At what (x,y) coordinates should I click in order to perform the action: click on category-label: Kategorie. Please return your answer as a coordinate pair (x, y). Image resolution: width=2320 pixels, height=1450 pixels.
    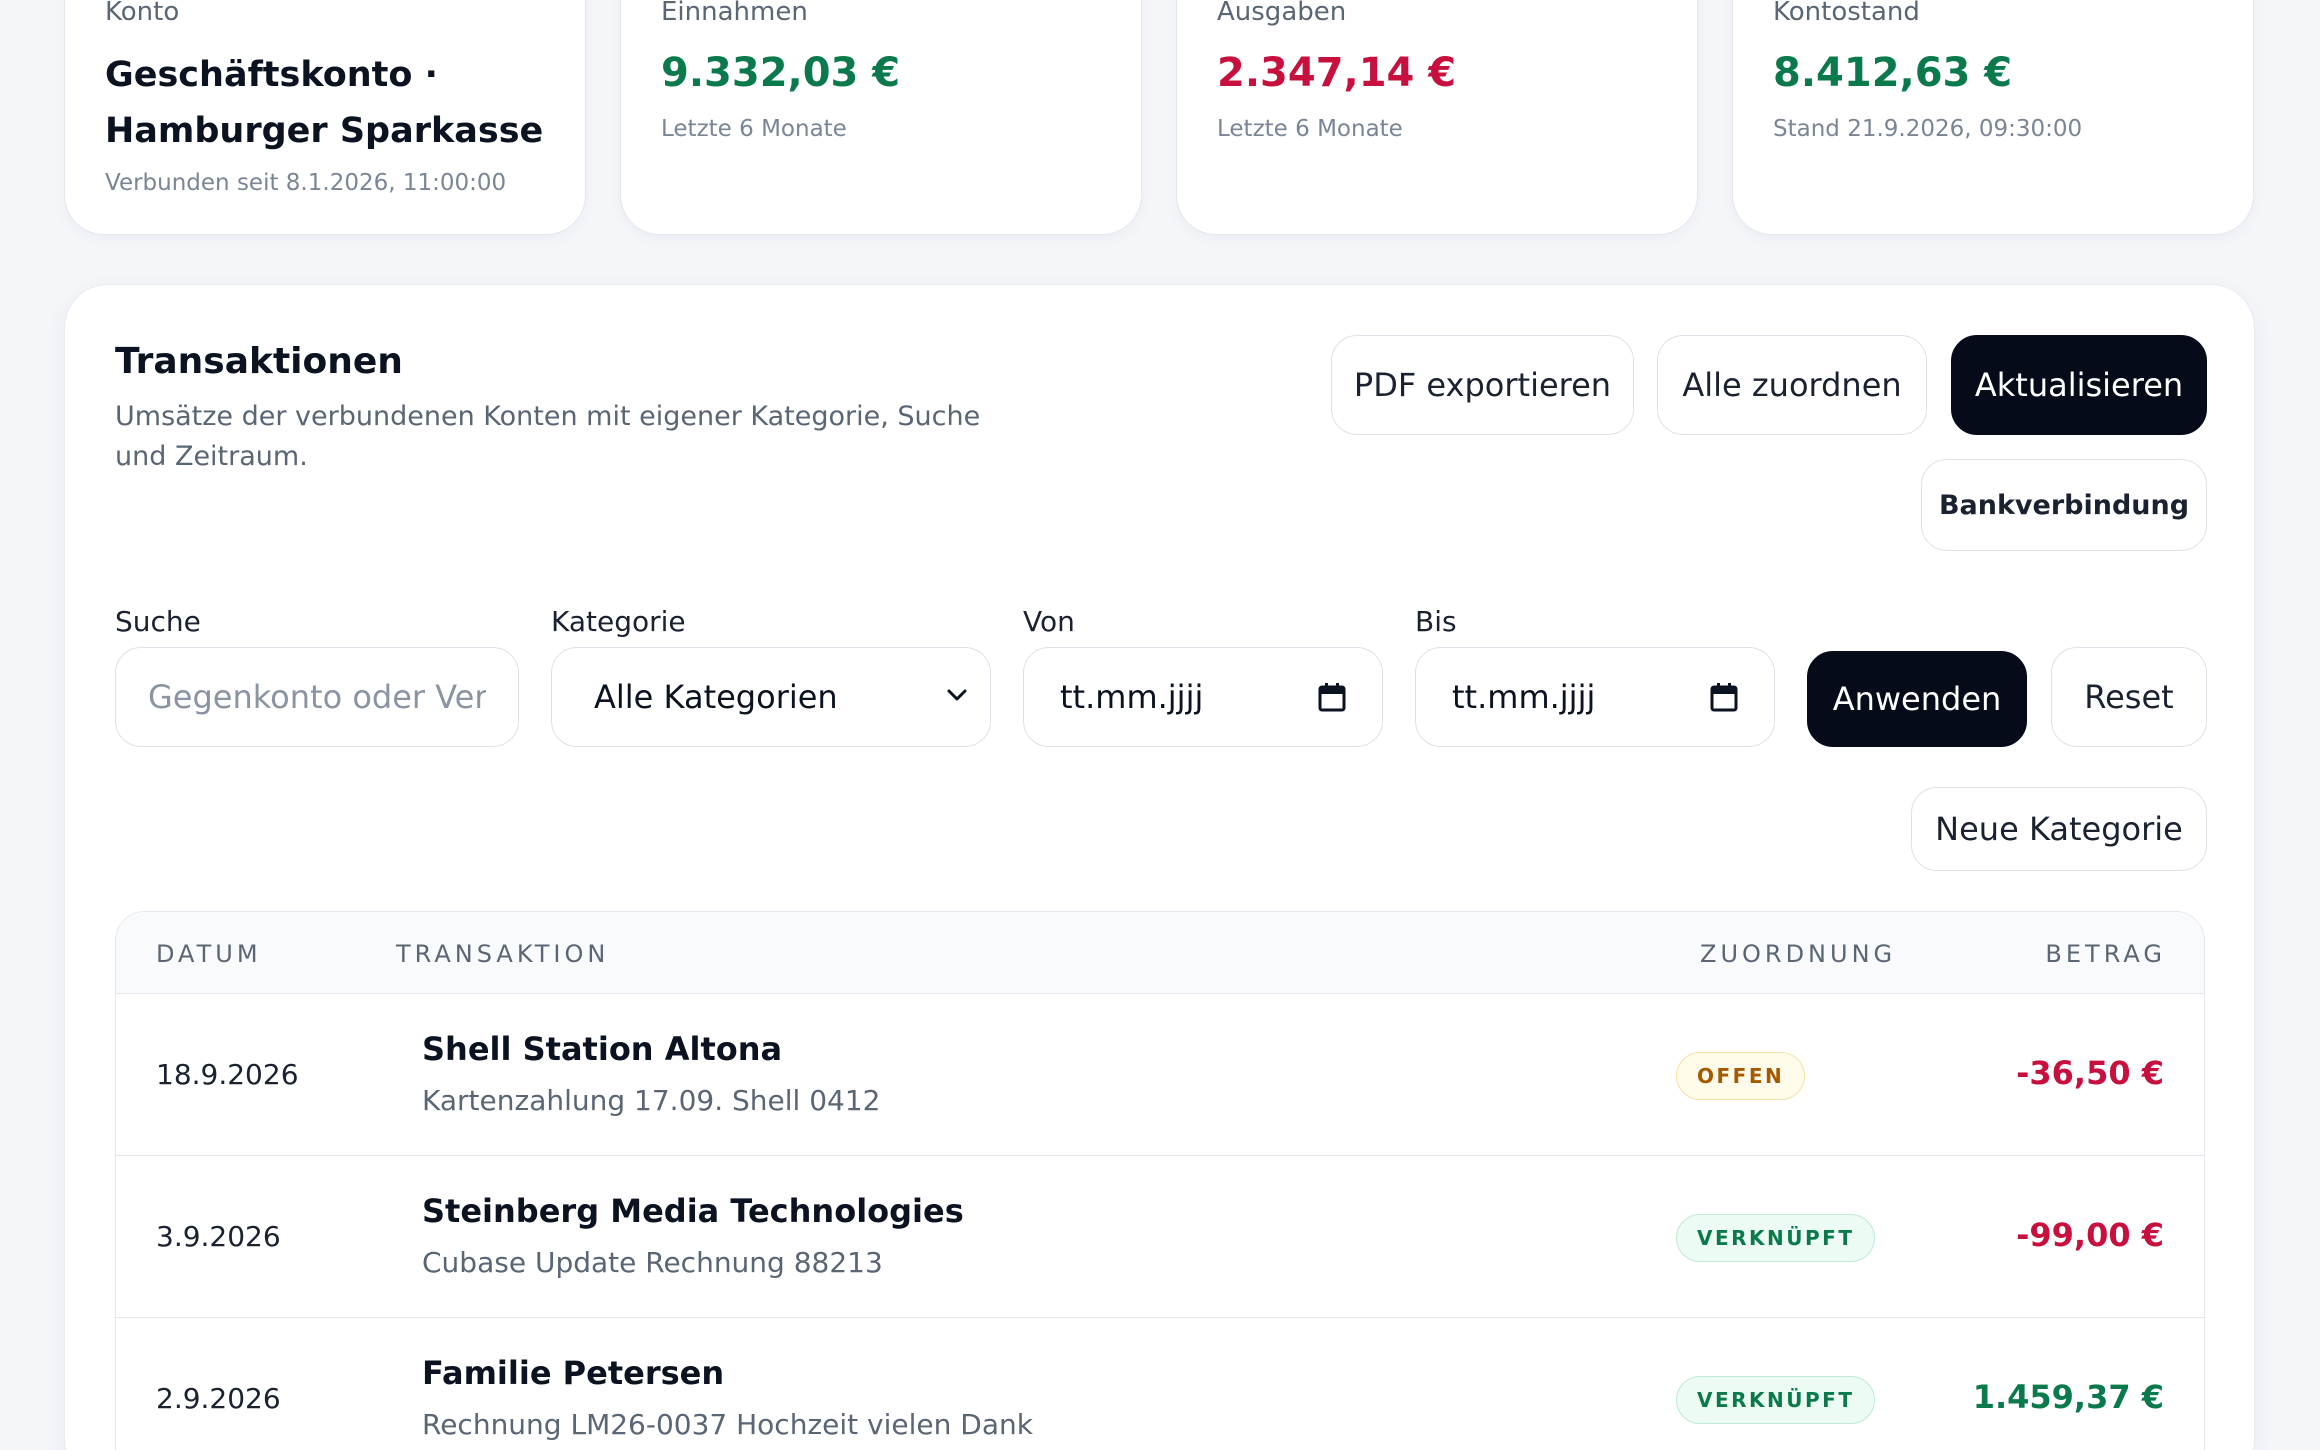
    Looking at the image, I should click on (618, 621).